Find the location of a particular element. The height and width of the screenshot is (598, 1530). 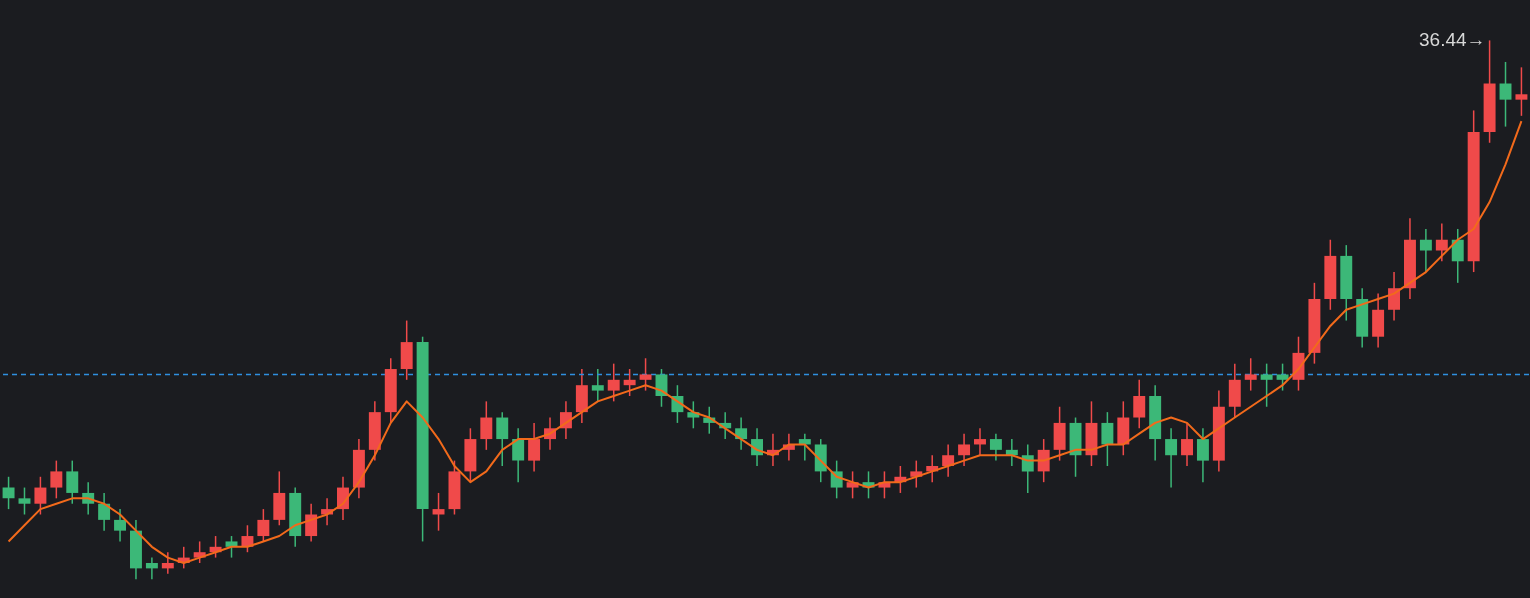

annotation: 36.44→ is located at coordinates (1452, 40).